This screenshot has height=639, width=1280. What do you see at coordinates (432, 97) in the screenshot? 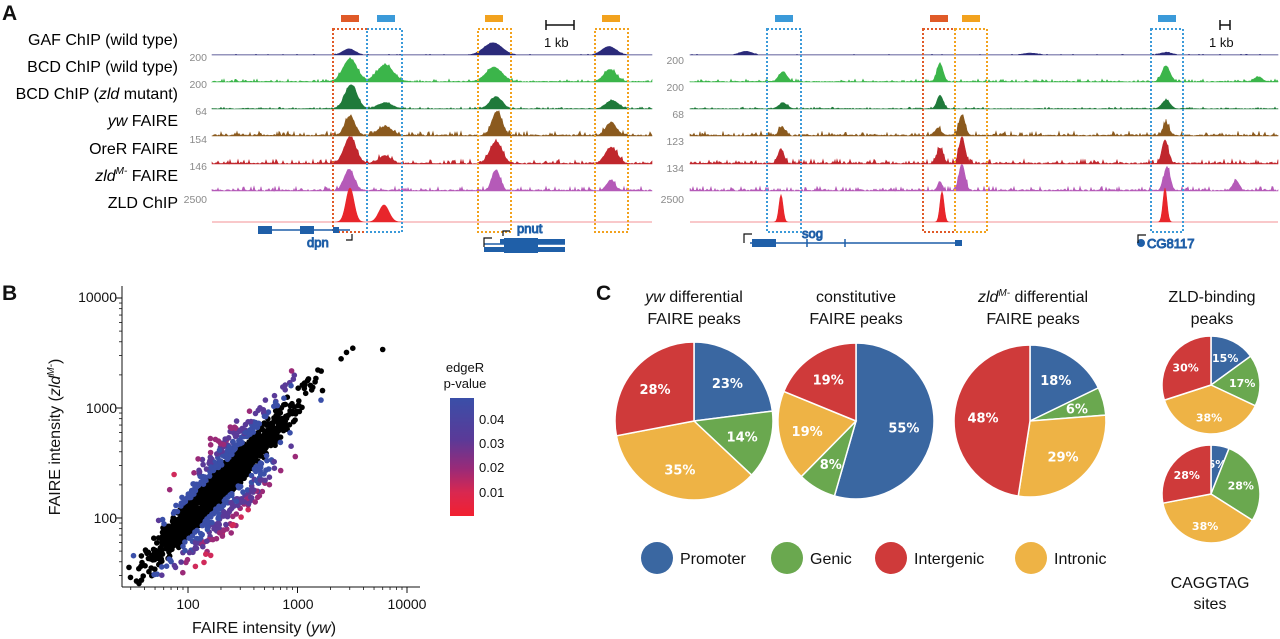
I see `track-signal-left-bcd_zld` at bounding box center [432, 97].